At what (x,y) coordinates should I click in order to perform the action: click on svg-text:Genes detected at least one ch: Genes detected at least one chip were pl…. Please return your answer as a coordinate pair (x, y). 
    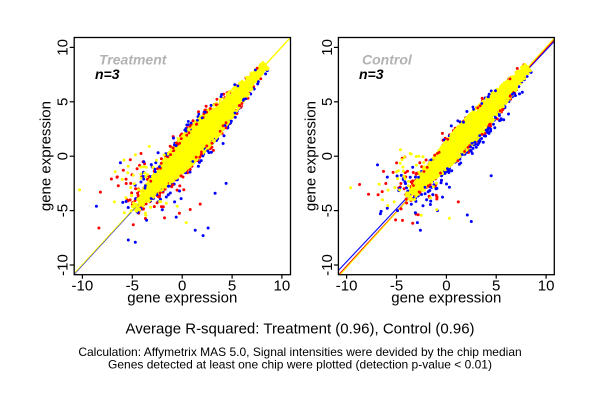
    Looking at the image, I should click on (300, 365).